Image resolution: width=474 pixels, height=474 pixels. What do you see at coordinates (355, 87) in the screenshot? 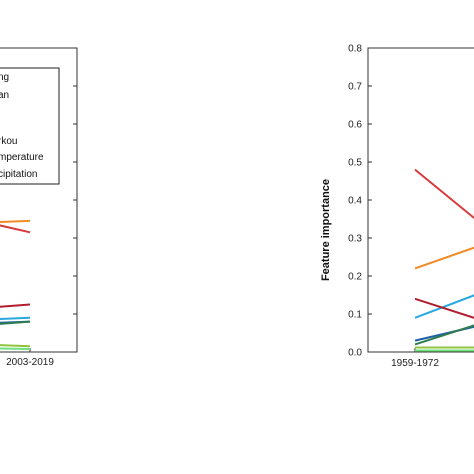
I see `right-y-tick-label: 0.7` at bounding box center [355, 87].